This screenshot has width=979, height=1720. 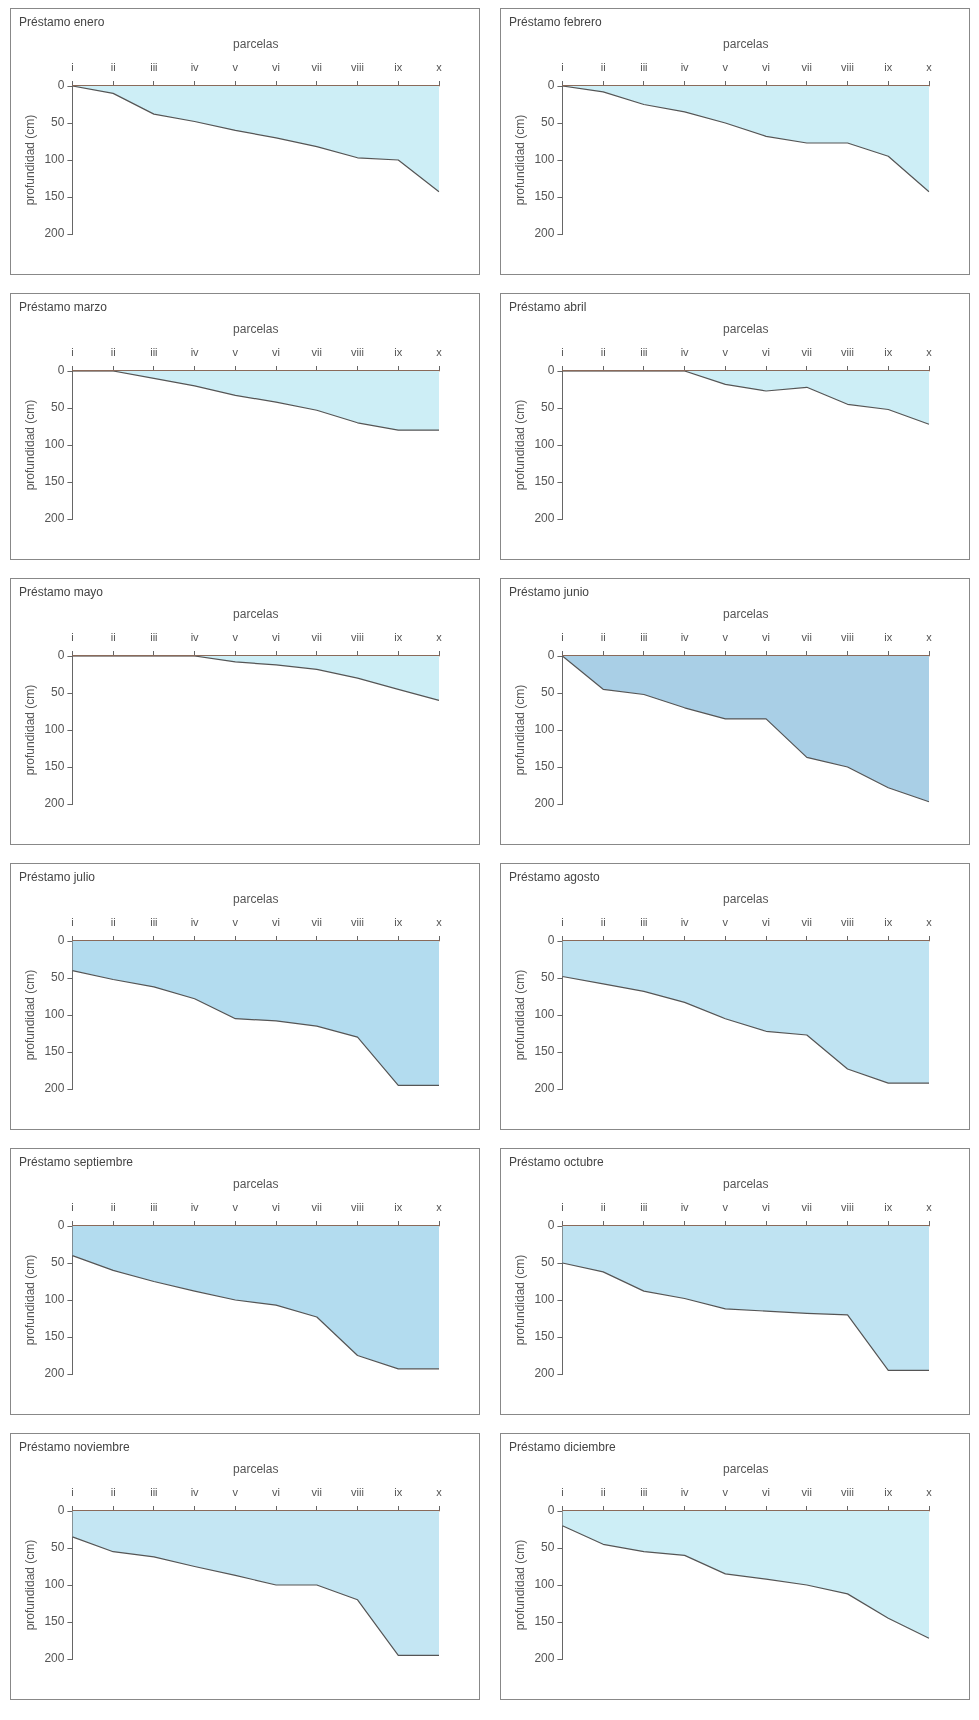 What do you see at coordinates (62, 21) in the screenshot?
I see `chart-title: Préstamo enero` at bounding box center [62, 21].